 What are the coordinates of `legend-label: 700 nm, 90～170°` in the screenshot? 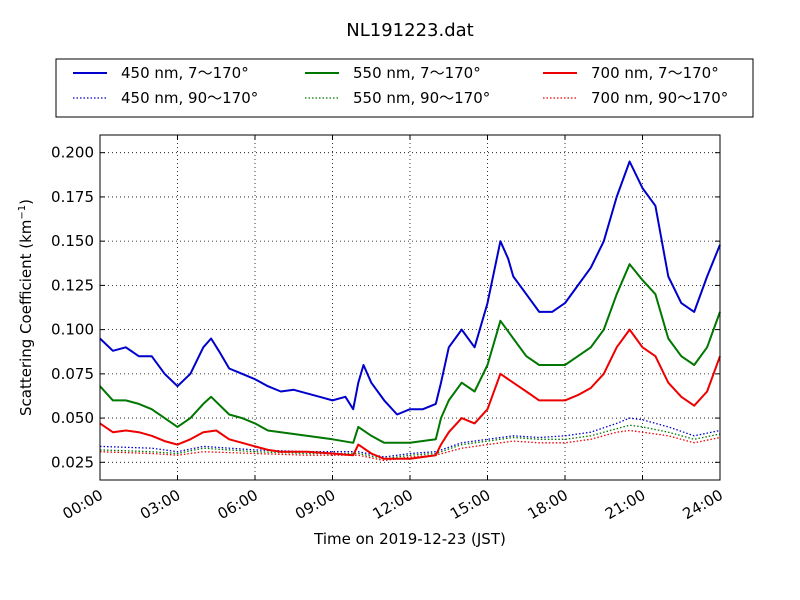 It's located at (659, 98).